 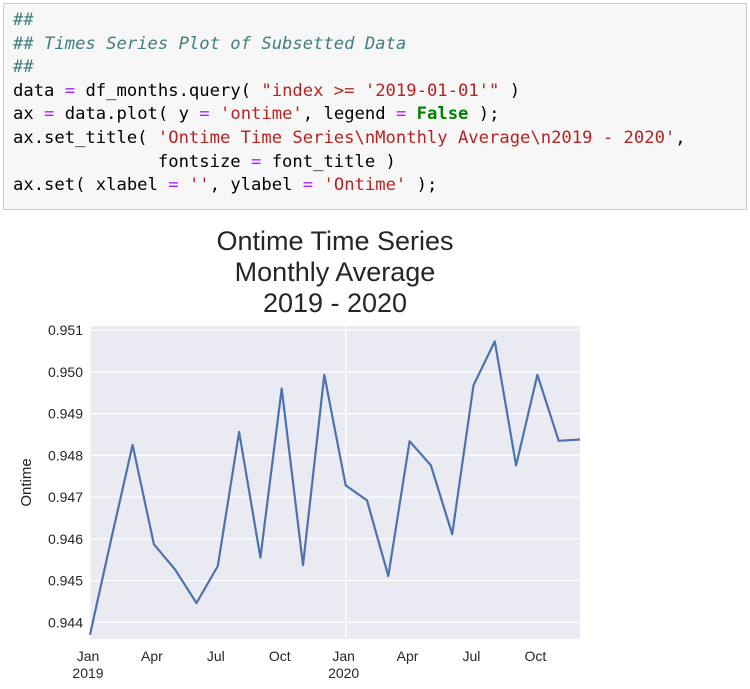 I want to click on y-tick-label: 0.949, so click(x=65, y=414).